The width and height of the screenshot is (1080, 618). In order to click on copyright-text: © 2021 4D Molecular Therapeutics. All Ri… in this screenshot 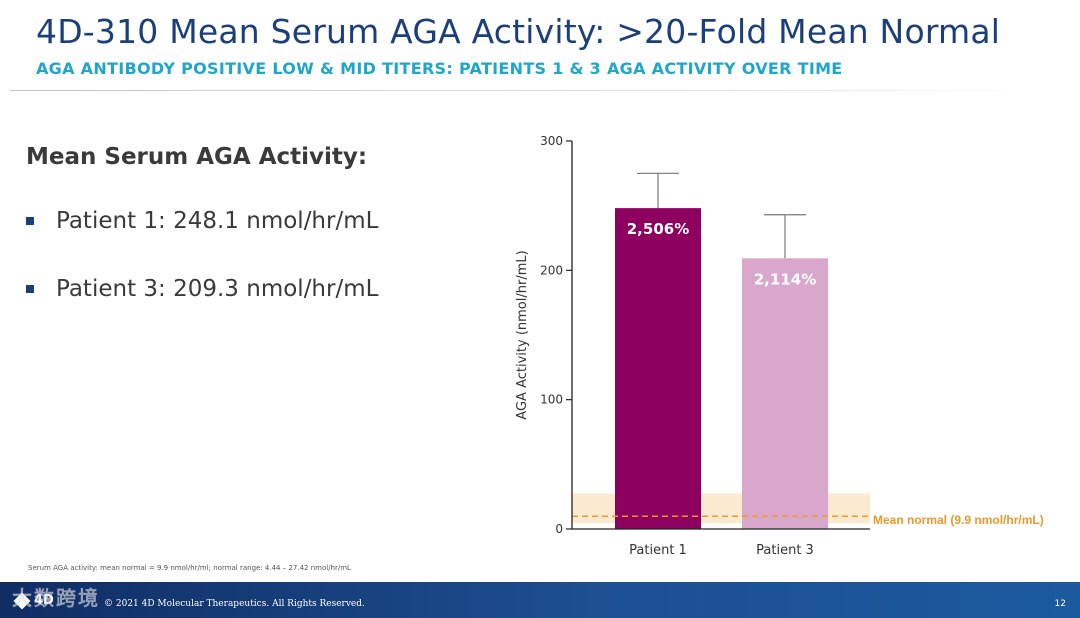, I will do `click(234, 604)`.